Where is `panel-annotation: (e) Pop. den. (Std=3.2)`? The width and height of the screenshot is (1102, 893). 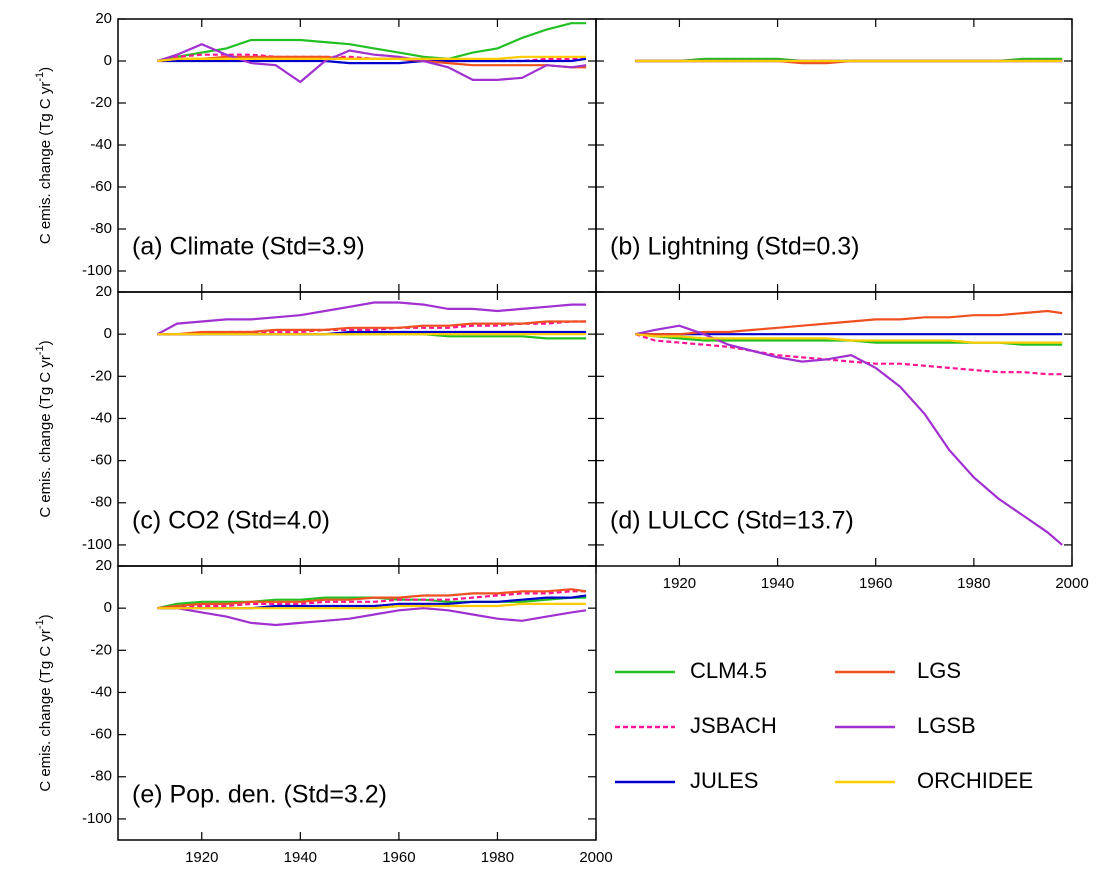 panel-annotation: (e) Pop. den. (Std=3.2) is located at coordinates (259, 795).